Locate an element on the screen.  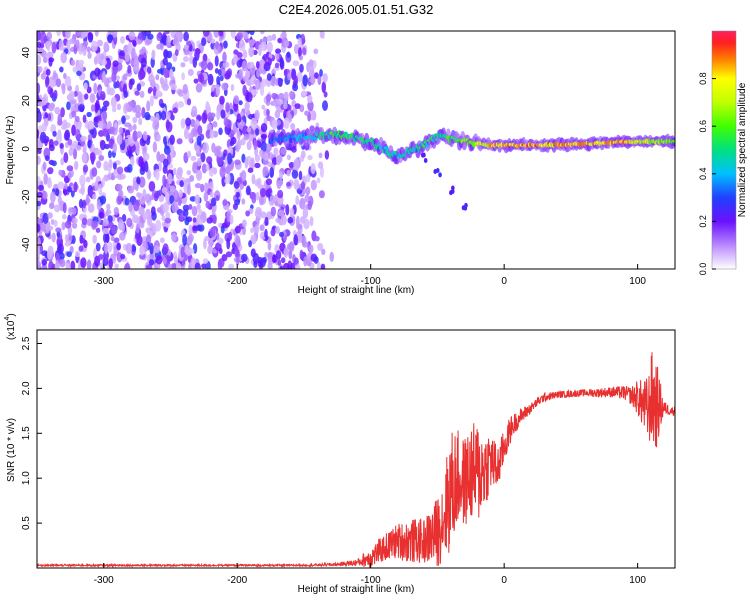
snr-x-label: Height of straight line (km) is located at coordinates (356, 589).